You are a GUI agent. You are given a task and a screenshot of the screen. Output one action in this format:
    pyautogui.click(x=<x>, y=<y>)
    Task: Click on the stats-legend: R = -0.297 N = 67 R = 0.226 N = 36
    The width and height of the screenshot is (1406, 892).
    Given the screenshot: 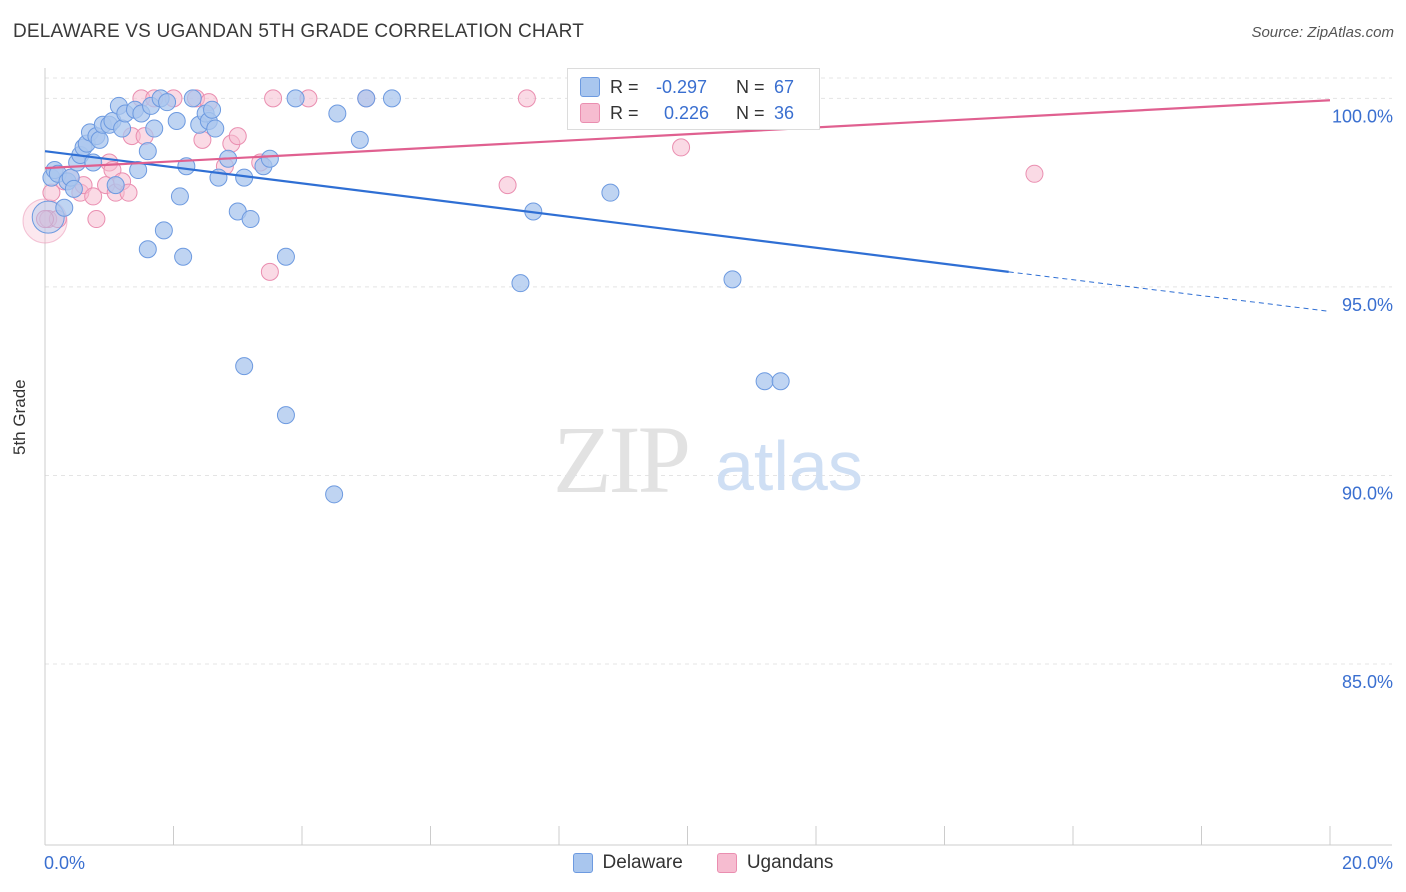 What is the action you would take?
    pyautogui.click(x=693, y=99)
    